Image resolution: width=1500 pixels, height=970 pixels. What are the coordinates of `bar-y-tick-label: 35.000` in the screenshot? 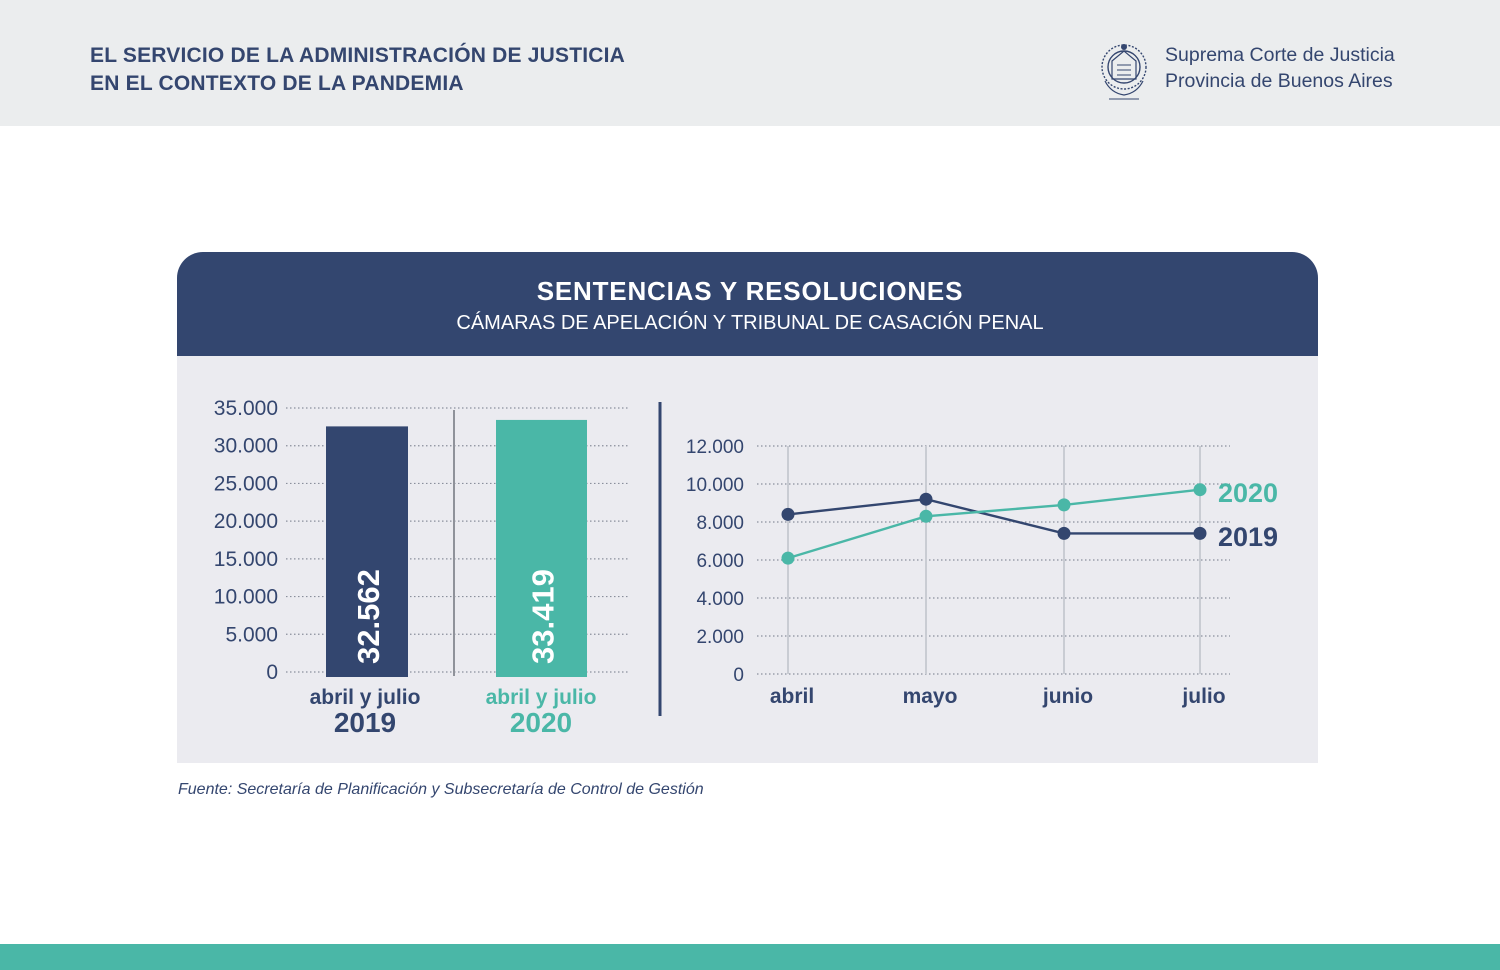 It's located at (246, 408).